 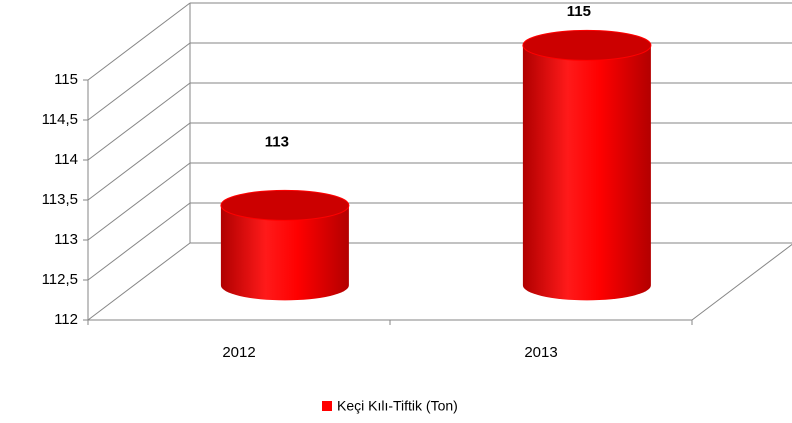 I want to click on legend-label: Keçi Kılı-Tiftik (Ton), so click(x=397, y=406).